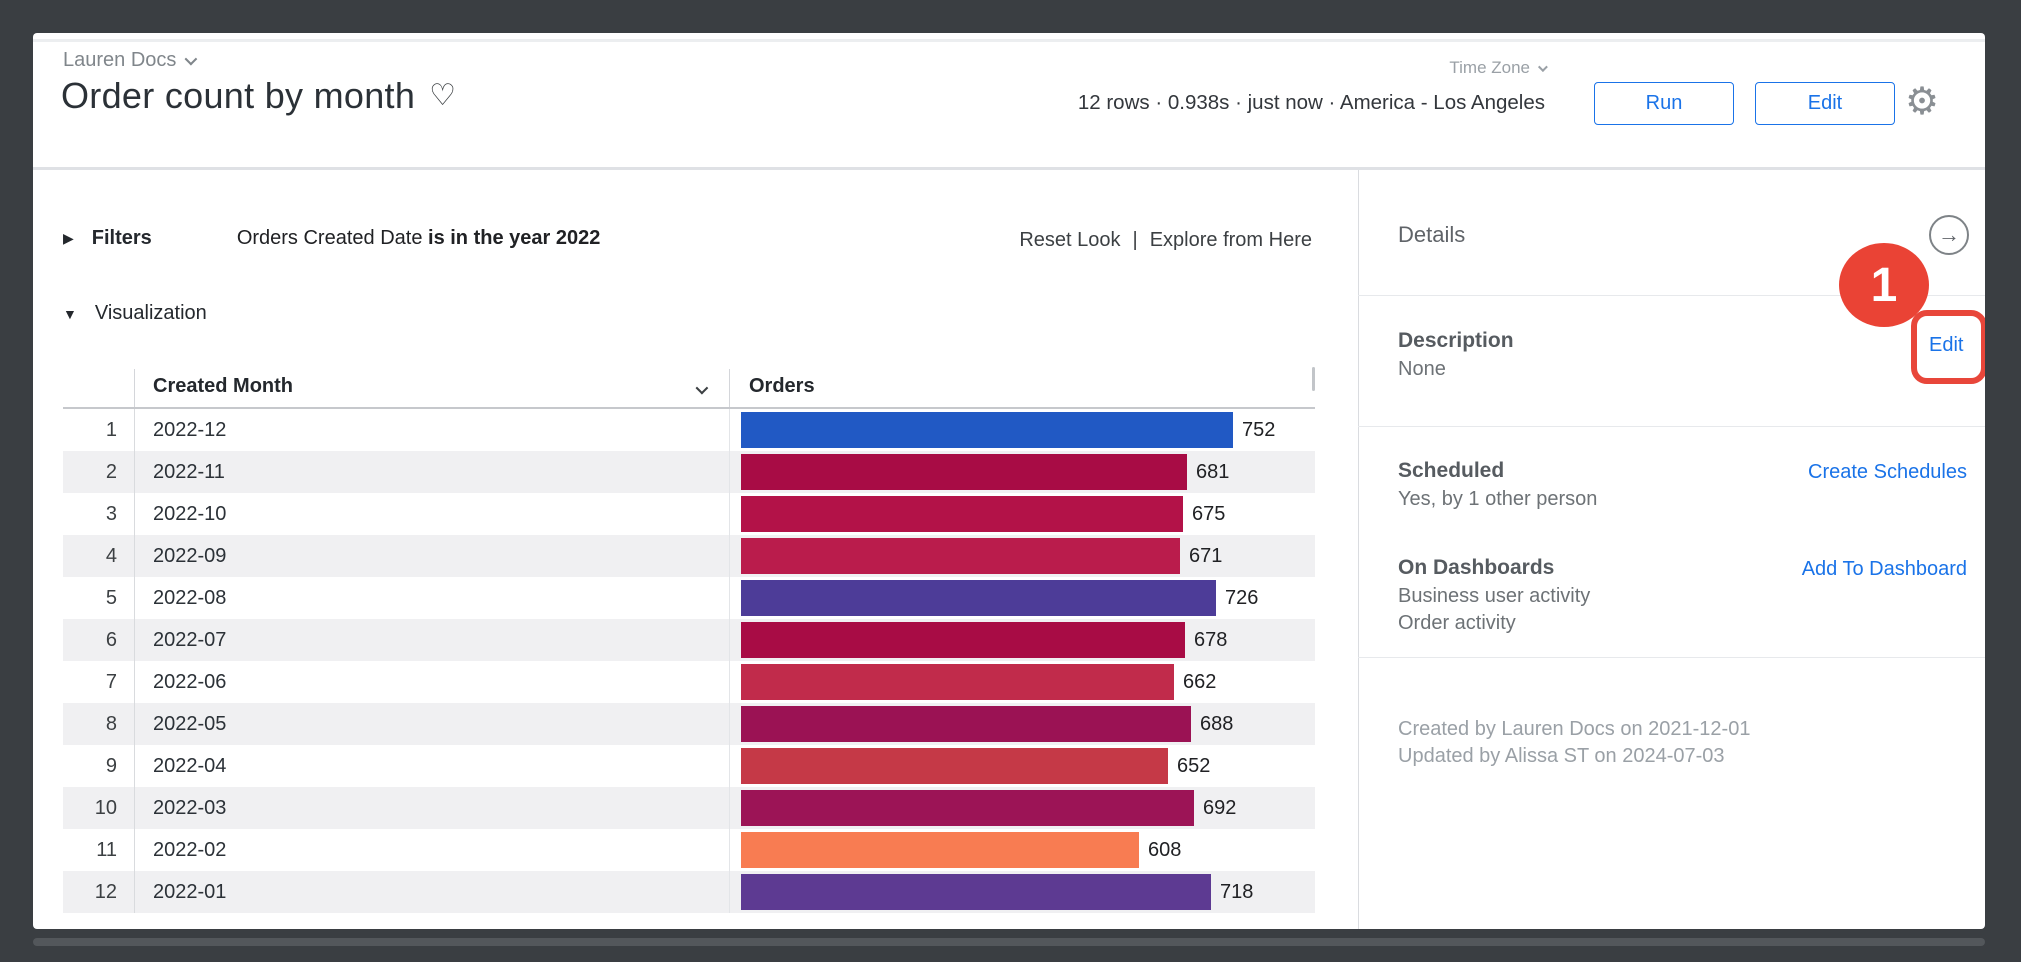  What do you see at coordinates (70, 313) in the screenshot?
I see `collapse-triangle-icon: ▼` at bounding box center [70, 313].